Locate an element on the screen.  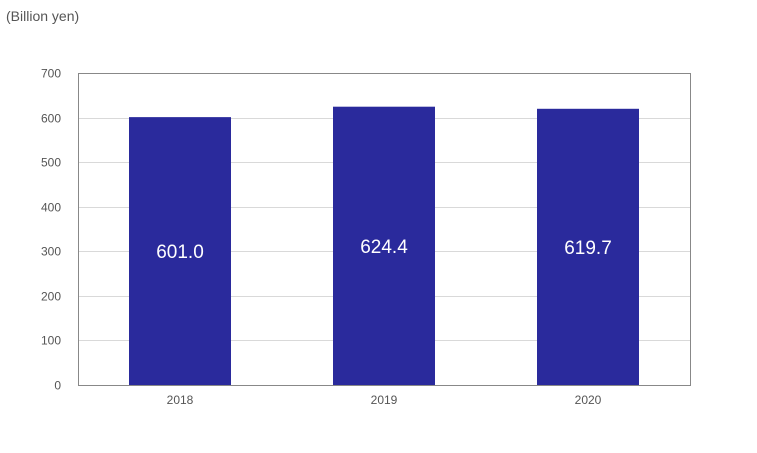
y-tick-label: 600 is located at coordinates (51, 119).